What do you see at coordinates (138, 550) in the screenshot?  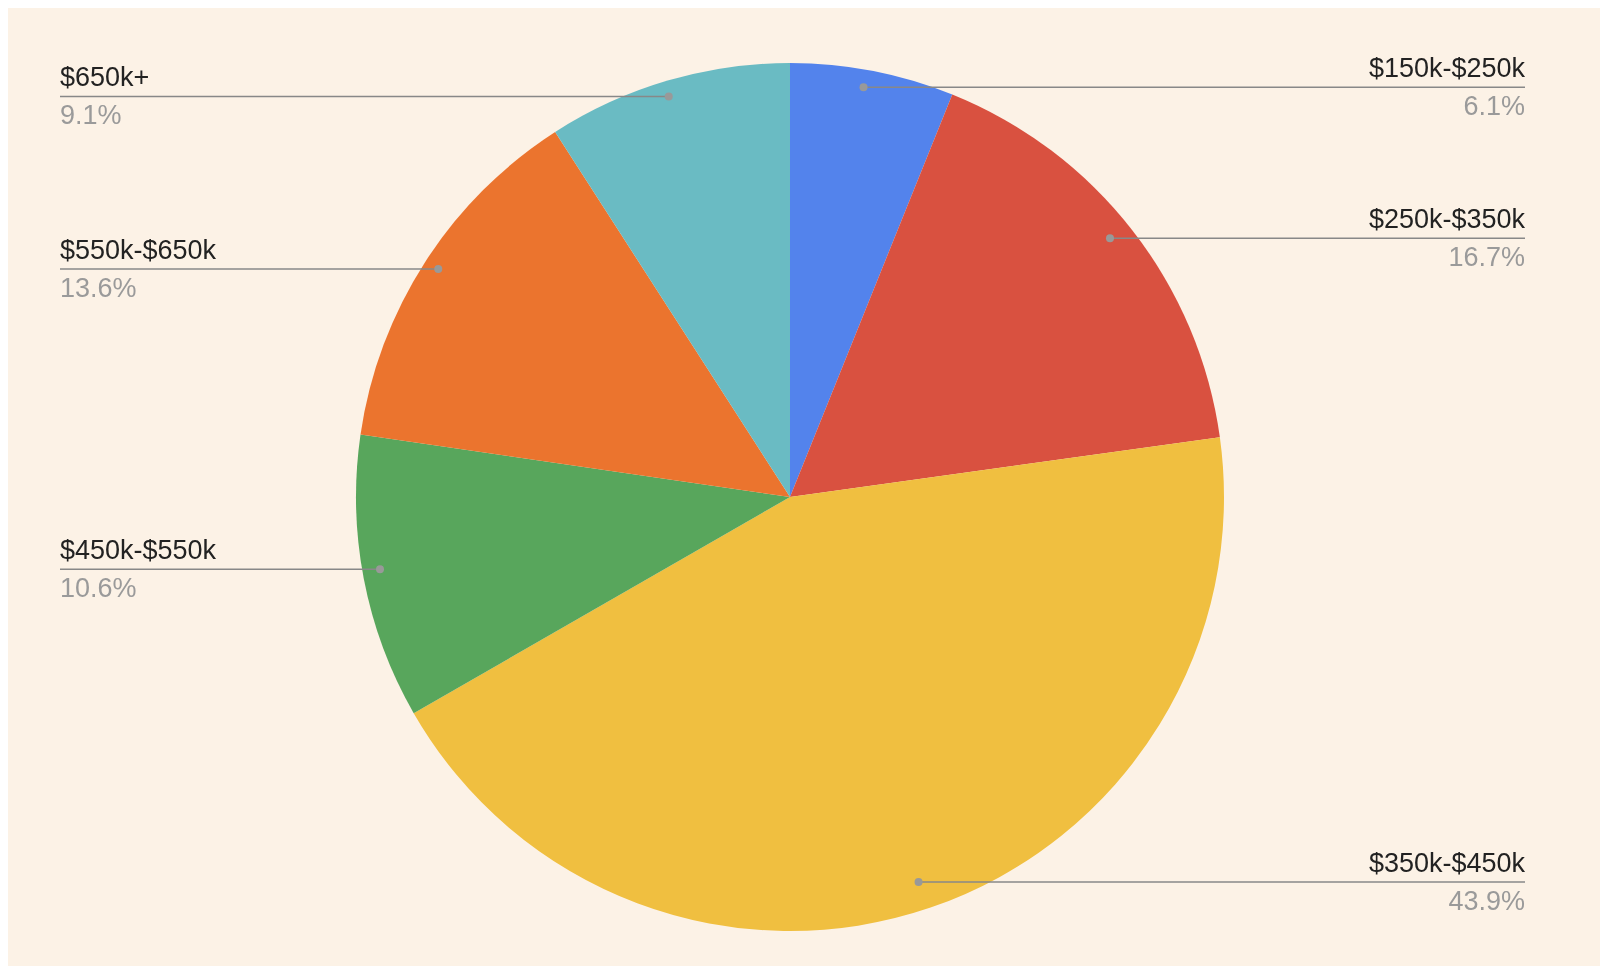 I see `slice-label: $450k-$550k` at bounding box center [138, 550].